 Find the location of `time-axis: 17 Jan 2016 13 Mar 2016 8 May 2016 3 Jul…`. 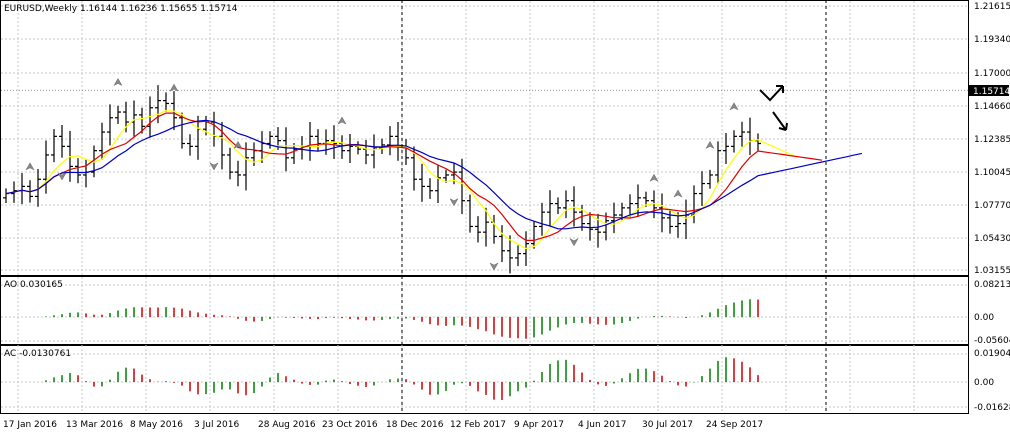

time-axis: 17 Jan 2016 13 Mar 2016 8 May 2016 3 Jul… is located at coordinates (383, 425).